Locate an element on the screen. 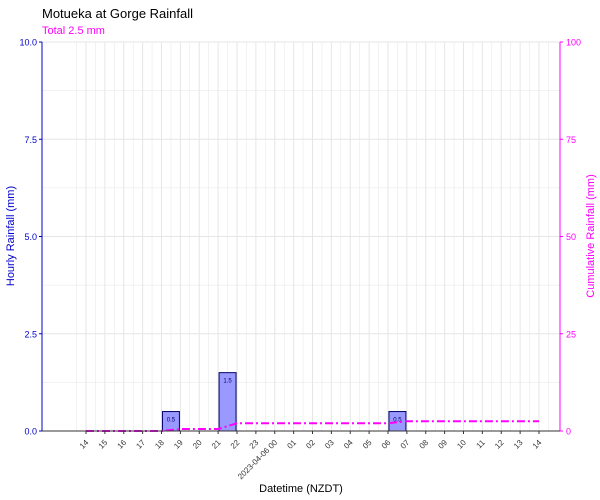 The image size is (600, 500). chart-subtitle: Total 2.5 mm is located at coordinates (73, 31).